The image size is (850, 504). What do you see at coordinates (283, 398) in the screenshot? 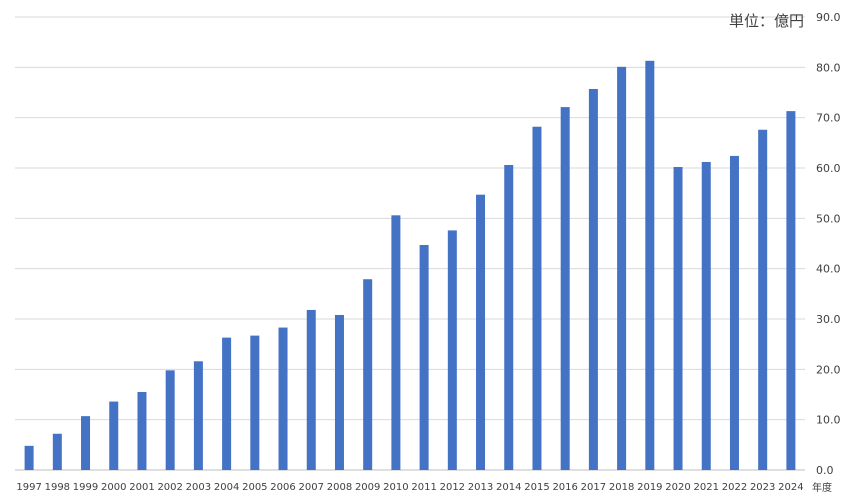
I see `bar-2006` at bounding box center [283, 398].